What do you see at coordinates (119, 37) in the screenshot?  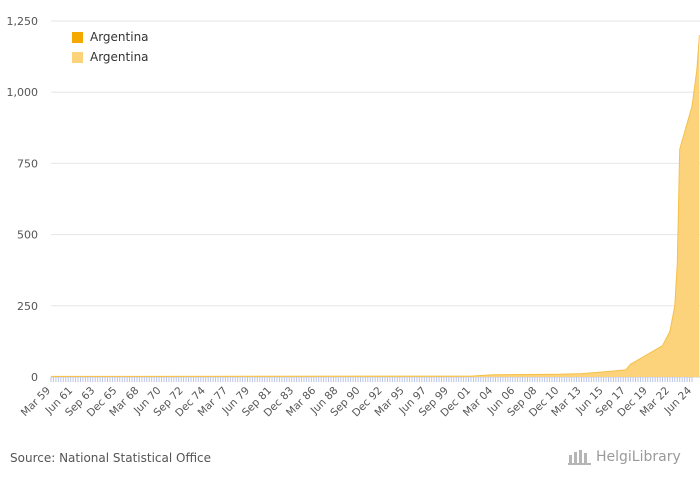 I see `legend-label-0: Argentina` at bounding box center [119, 37].